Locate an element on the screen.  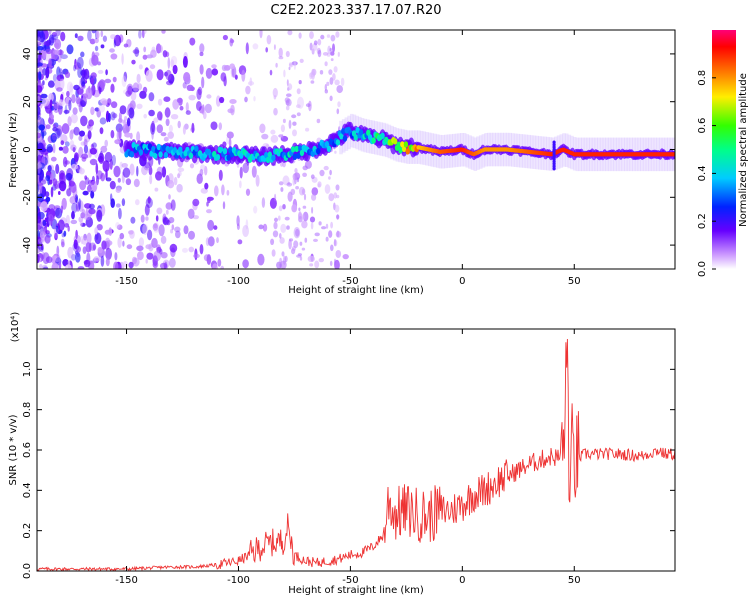
colorbar-ticks: 0.0 0.2 0.4 0.6 0.8 is located at coordinates (706, 173).